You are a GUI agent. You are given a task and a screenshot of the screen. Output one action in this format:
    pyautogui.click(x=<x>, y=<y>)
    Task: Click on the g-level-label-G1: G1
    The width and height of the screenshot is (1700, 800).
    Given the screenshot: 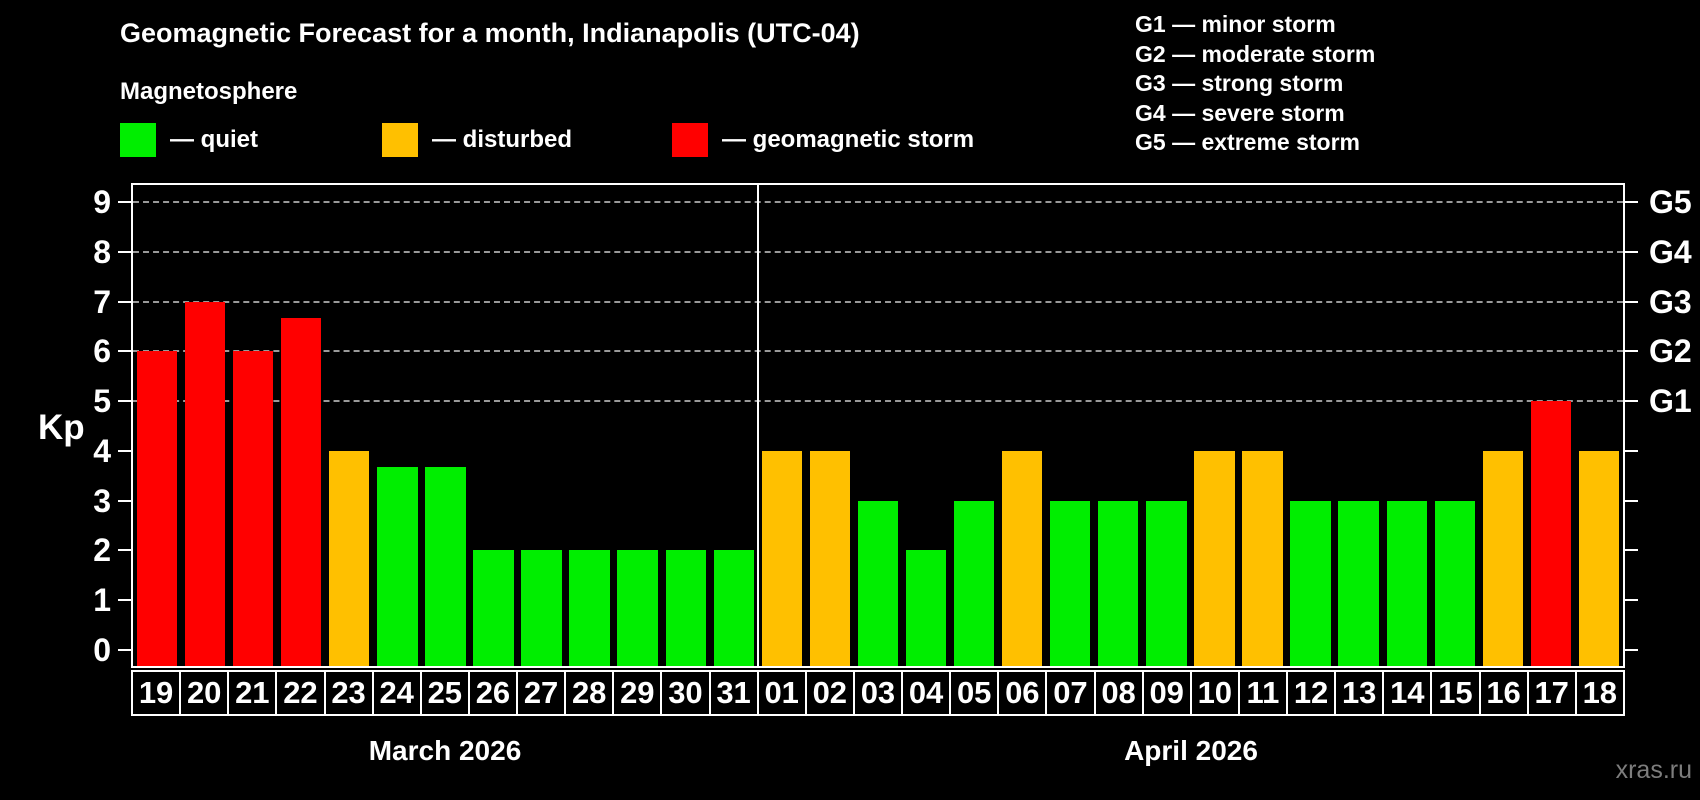 What is the action you would take?
    pyautogui.click(x=1670, y=401)
    